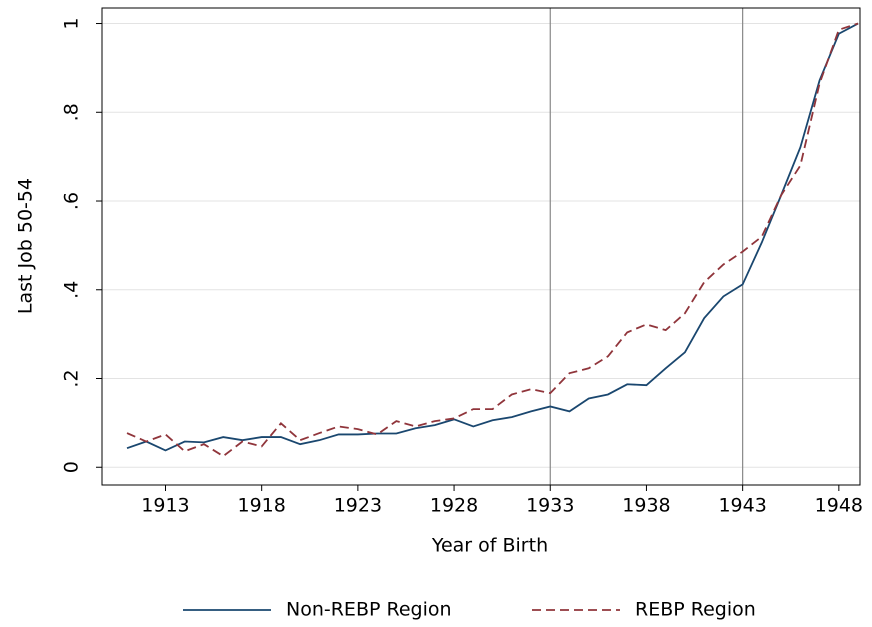 The width and height of the screenshot is (872, 627). Describe the element at coordinates (550, 506) in the screenshot. I see `x-tick-label: 1933` at that location.